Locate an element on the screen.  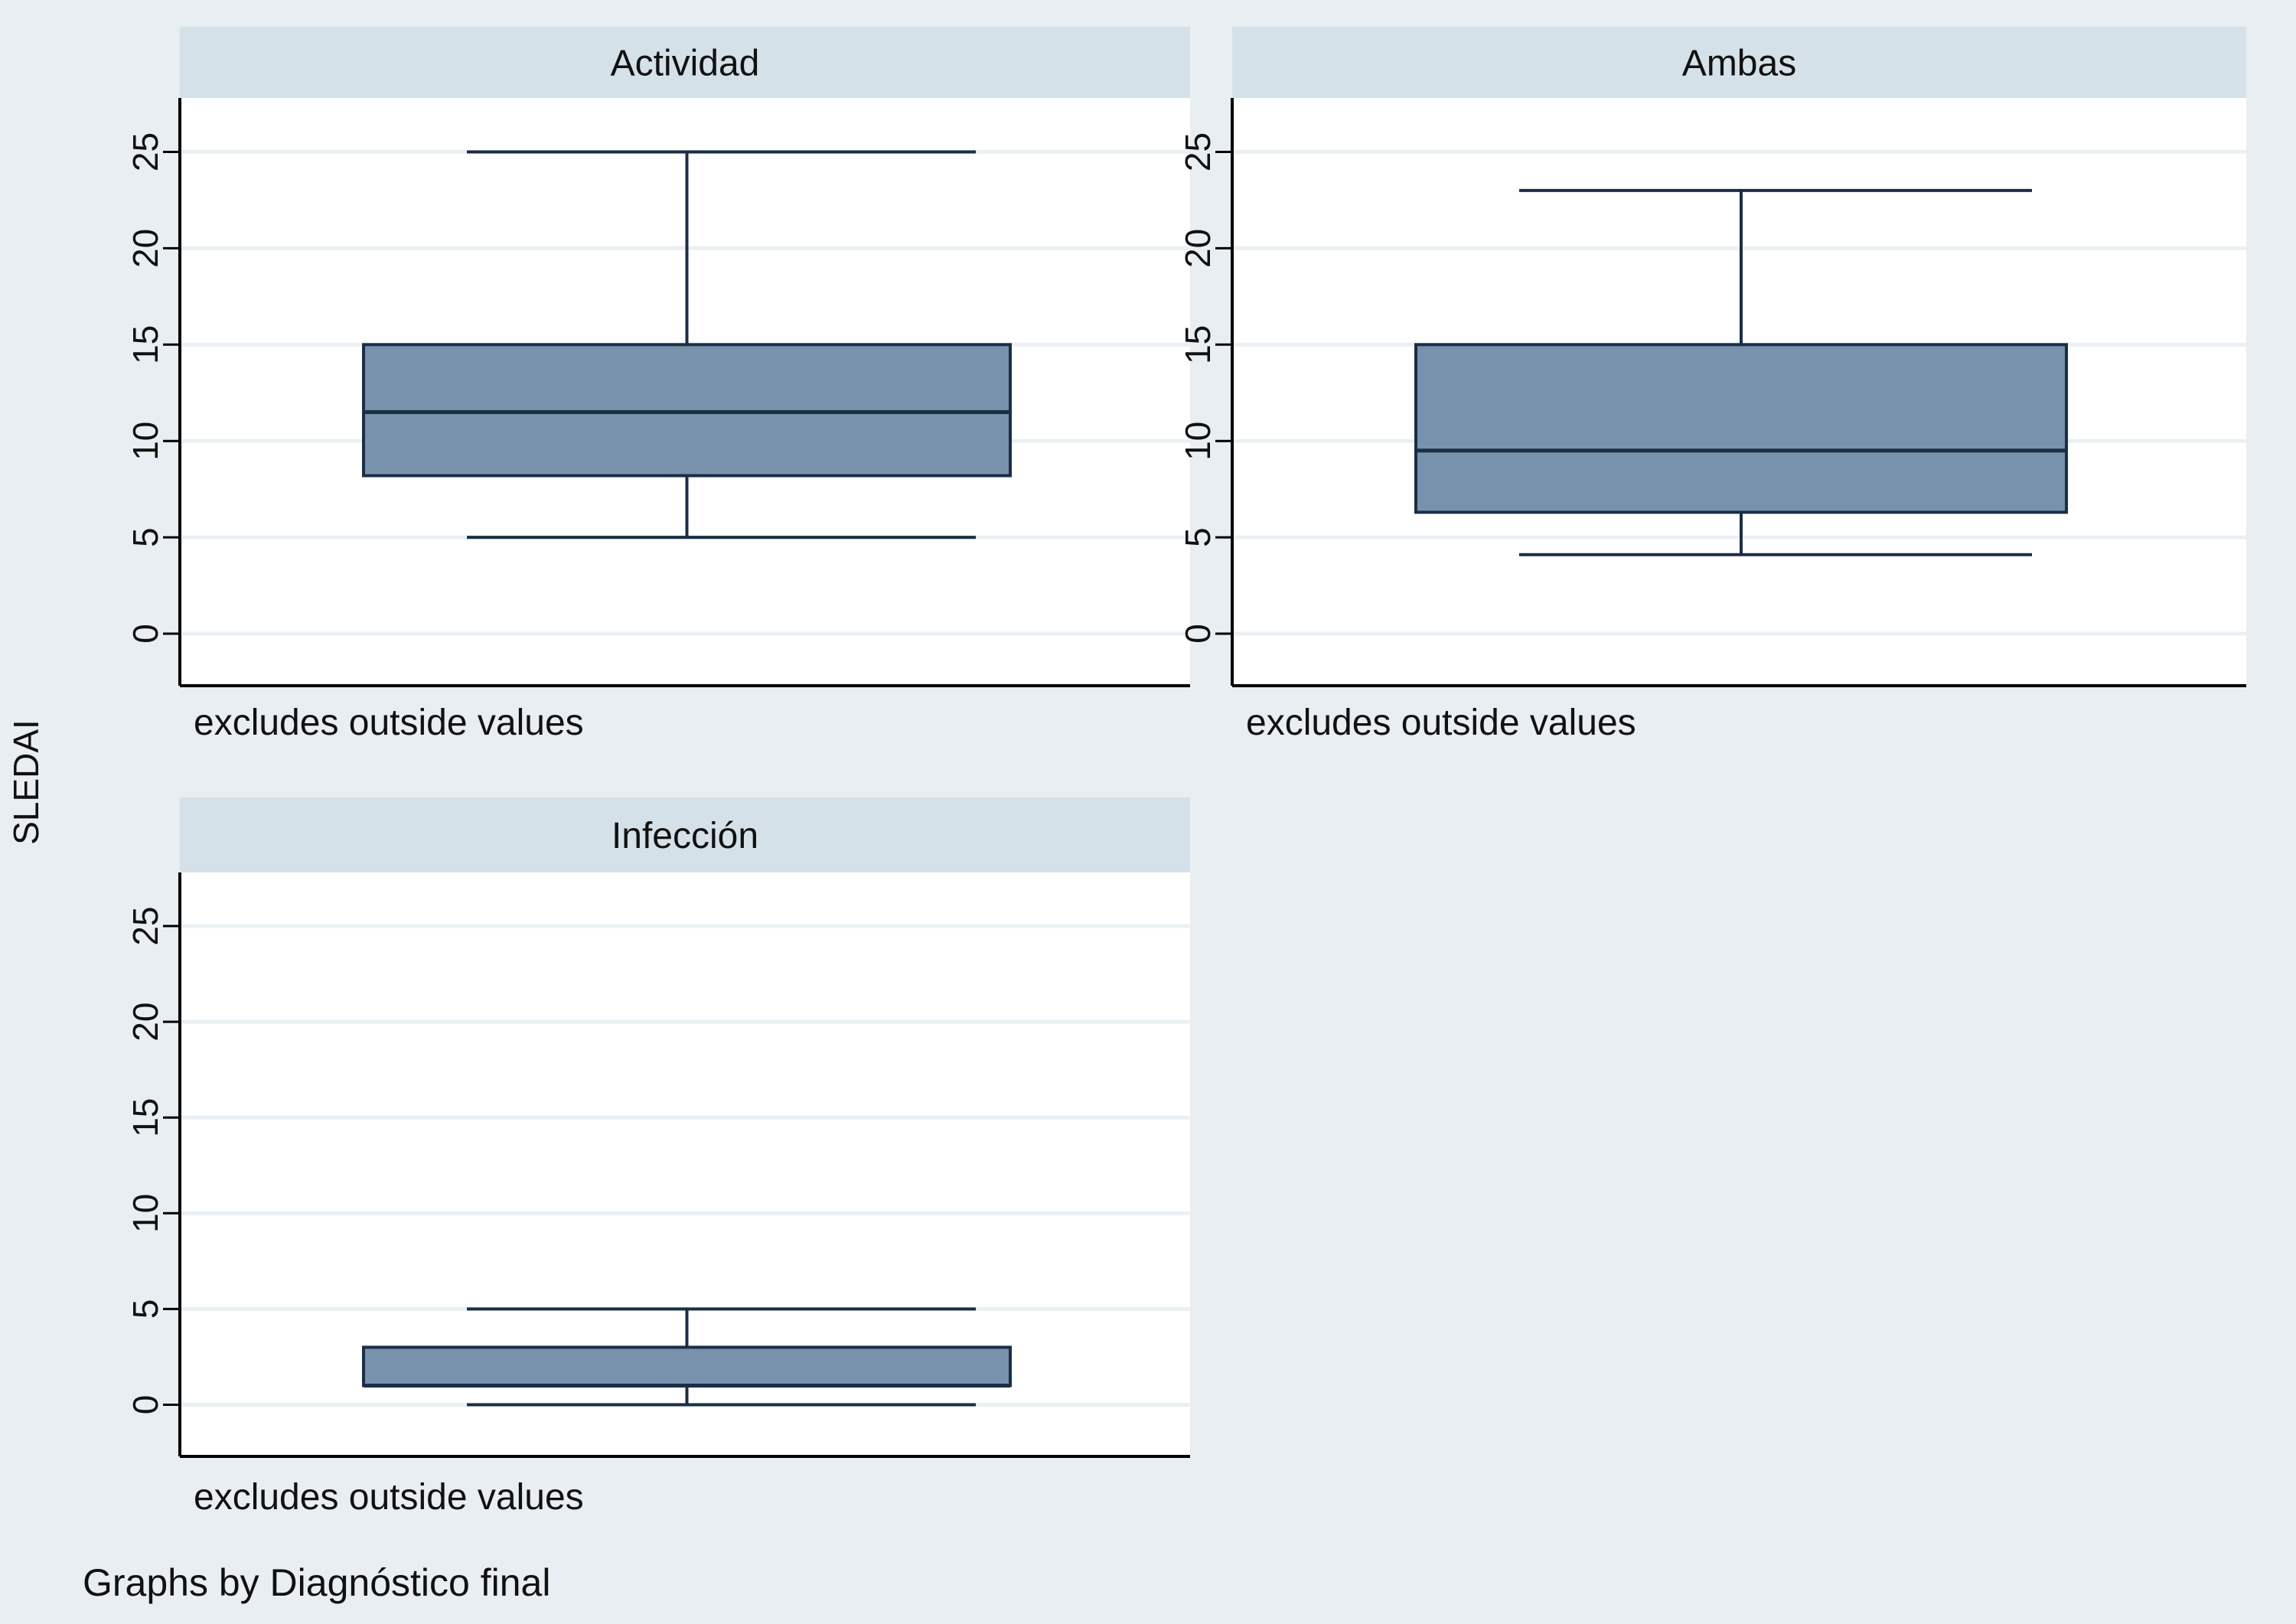
footer-note: Graphs by Diagnóstico final is located at coordinates (316, 1582).